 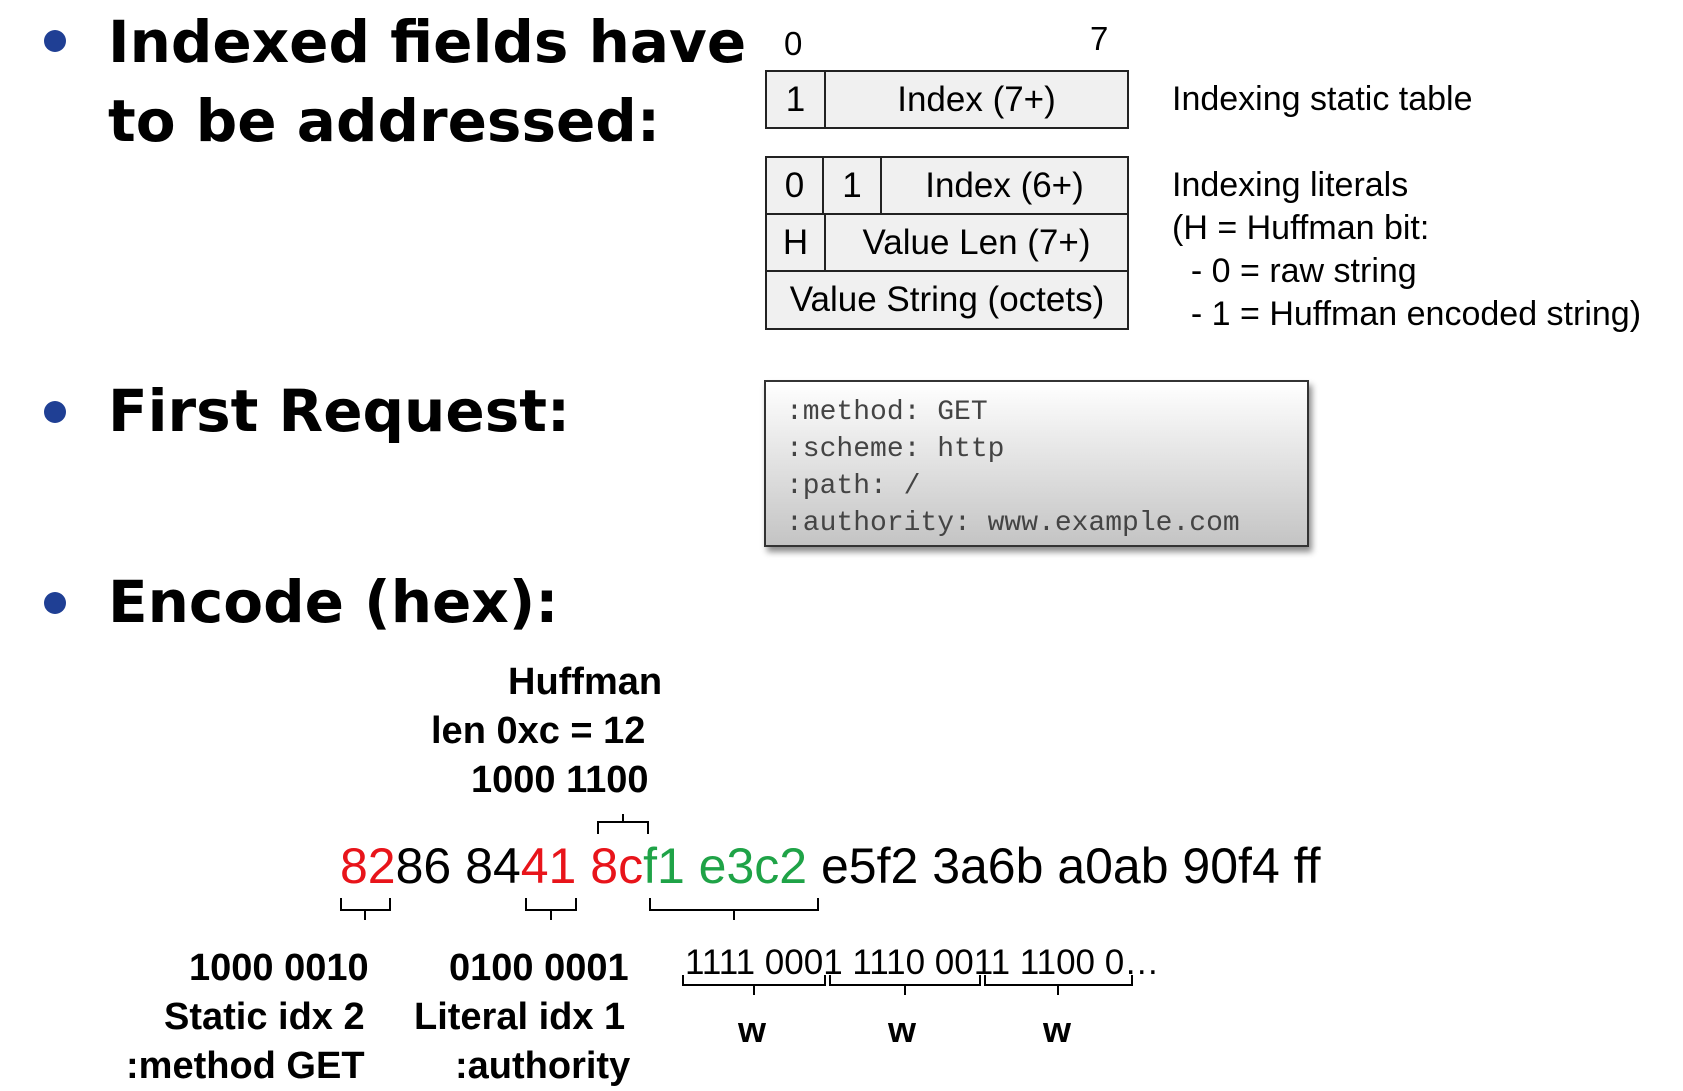 I want to click on request-line: :path: /, so click(x=853, y=486).